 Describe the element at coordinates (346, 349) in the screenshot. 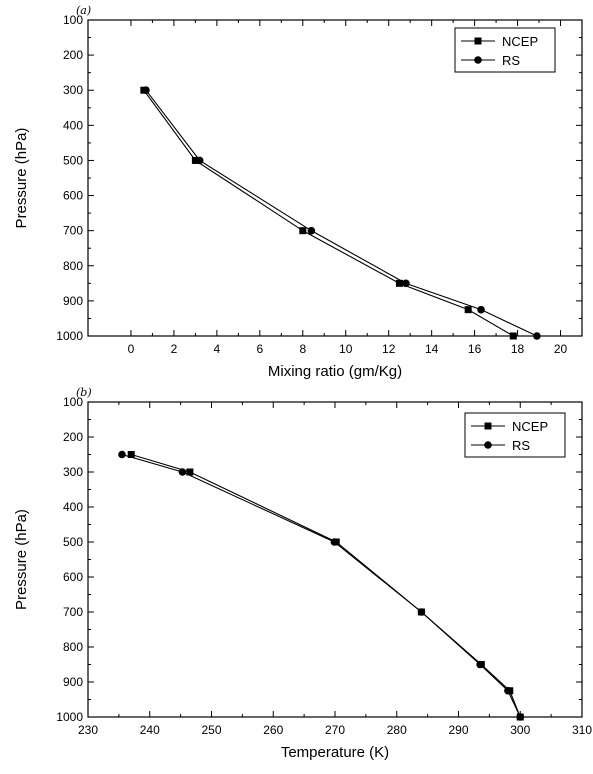

I see `x-tick-label: 10` at that location.